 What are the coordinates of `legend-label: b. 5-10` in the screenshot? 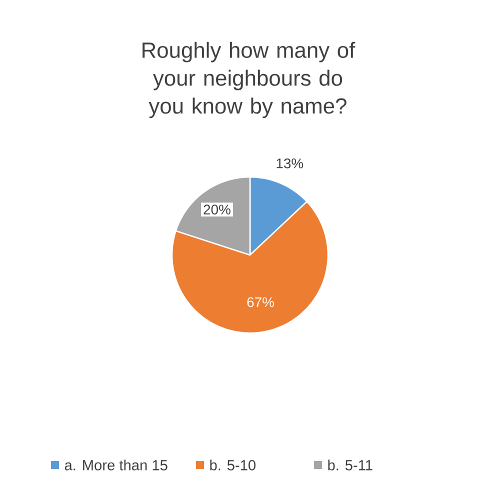 It's located at (233, 465).